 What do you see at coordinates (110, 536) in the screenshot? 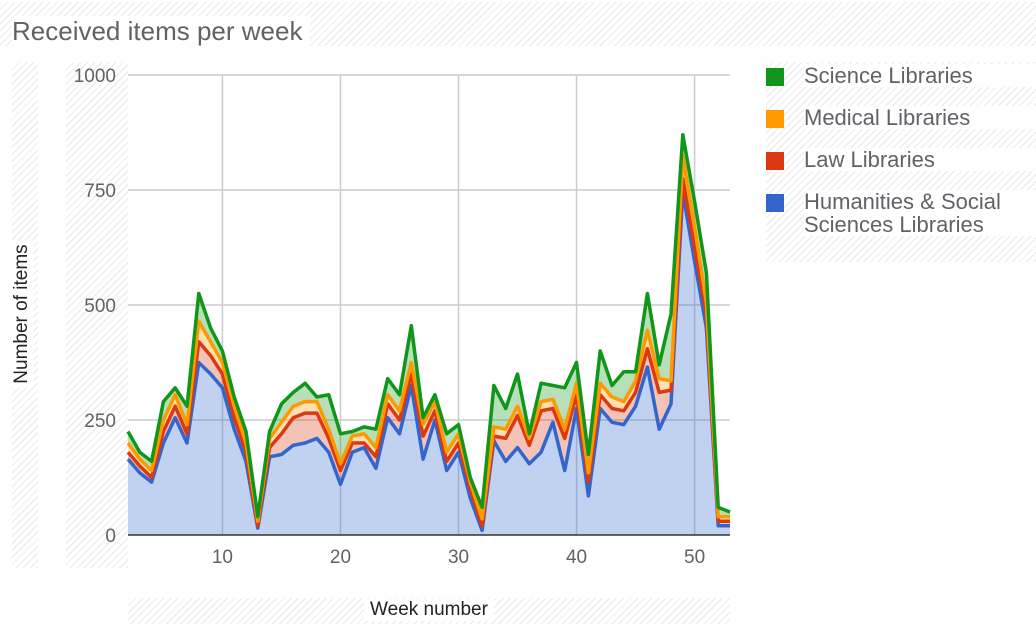
I see `y-tick-label: 0` at bounding box center [110, 536].